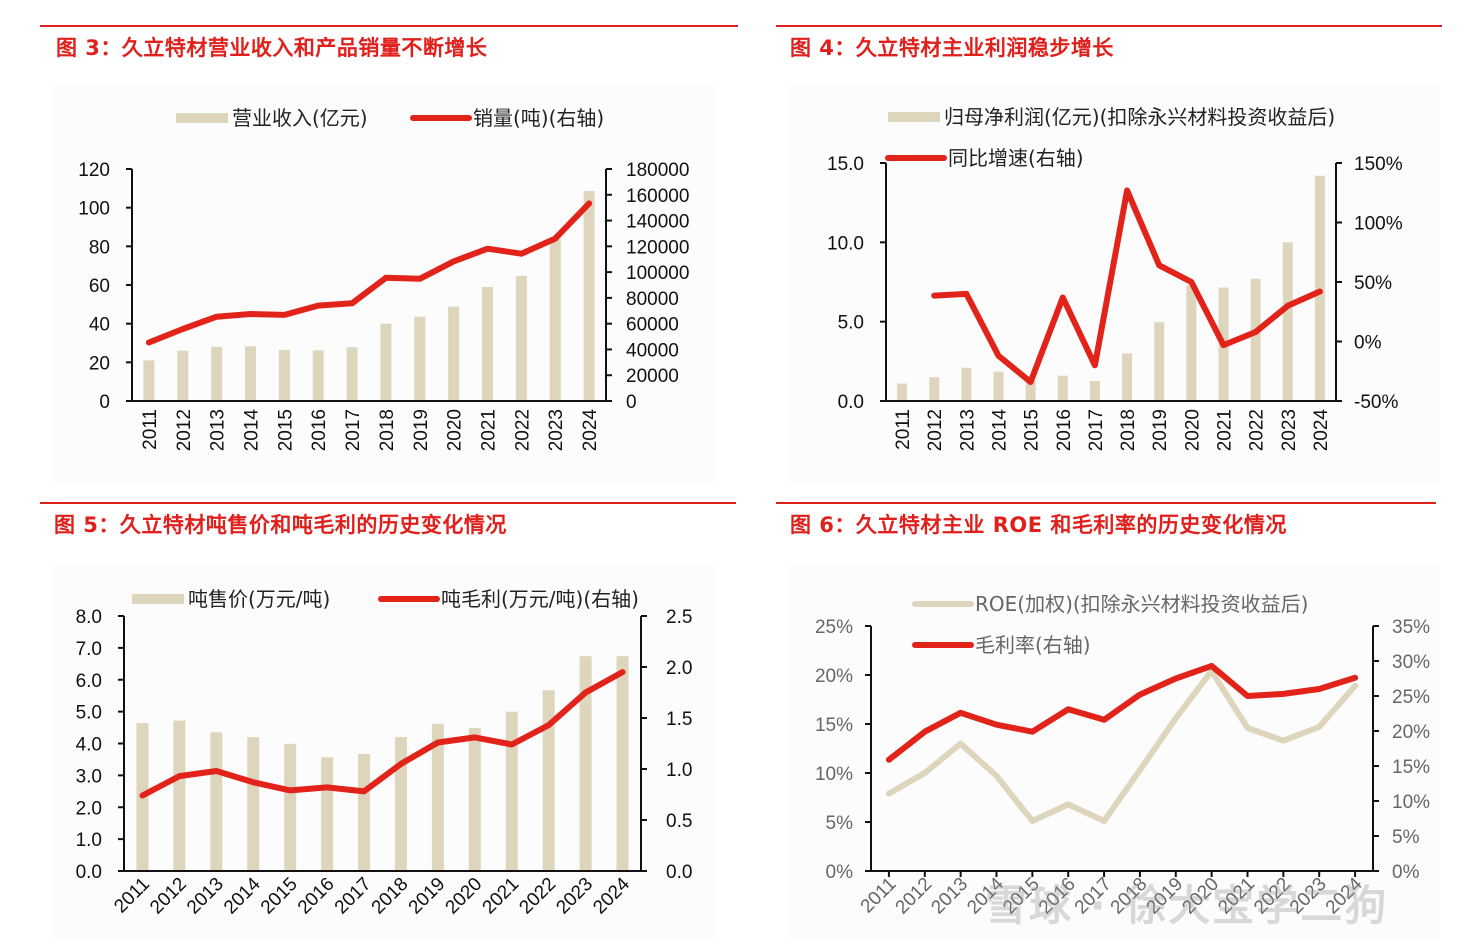  Describe the element at coordinates (967, 430) in the screenshot. I see `fig4-x-tick-label: 2013` at that location.